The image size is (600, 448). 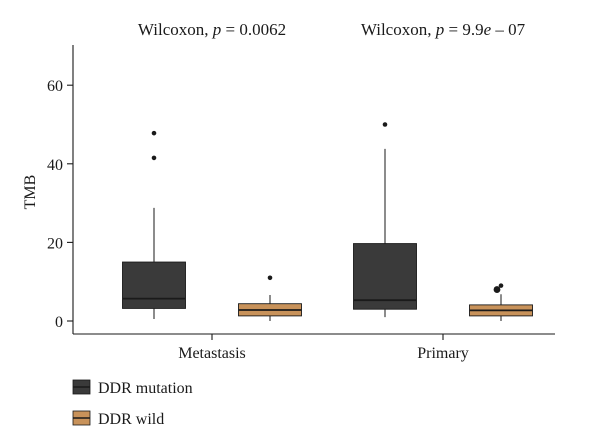 I want to click on annotation-primary: Wilcoxon, p = 9.9e – 07, so click(x=443, y=29).